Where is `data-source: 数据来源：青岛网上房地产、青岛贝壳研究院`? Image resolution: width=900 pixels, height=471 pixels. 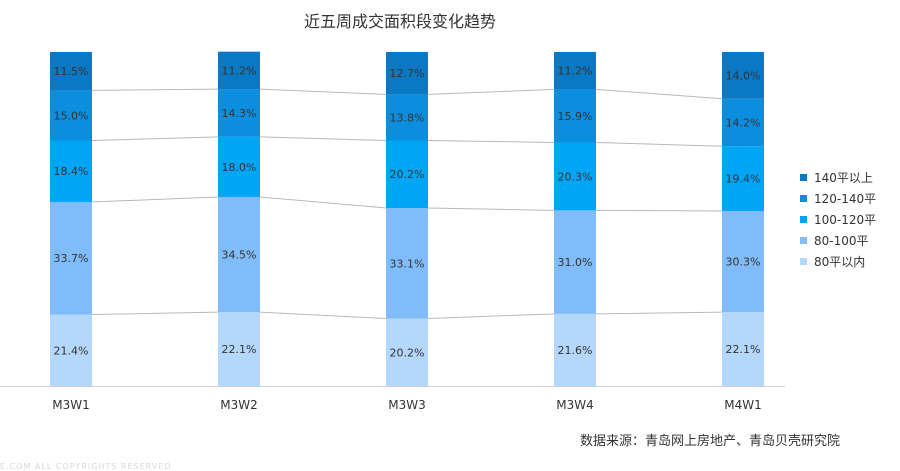 data-source: 数据来源：青岛网上房地产、青岛贝壳研究院 is located at coordinates (709, 441).